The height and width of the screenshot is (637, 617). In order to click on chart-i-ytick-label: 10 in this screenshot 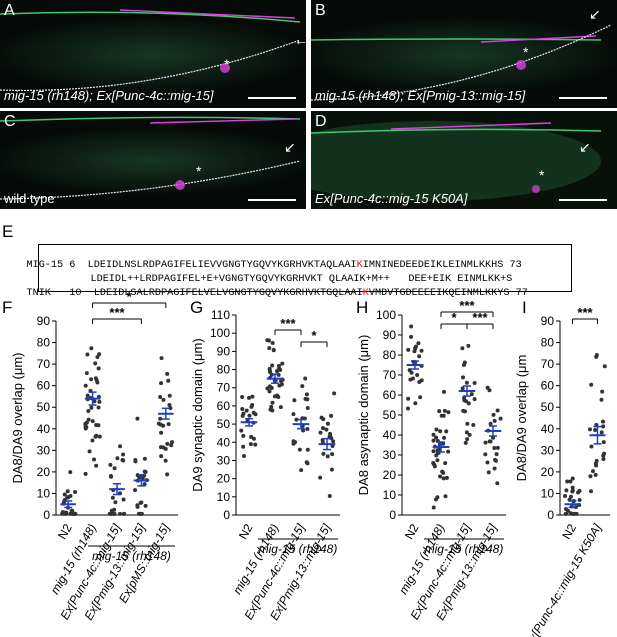, I will do `click(548, 493)`.